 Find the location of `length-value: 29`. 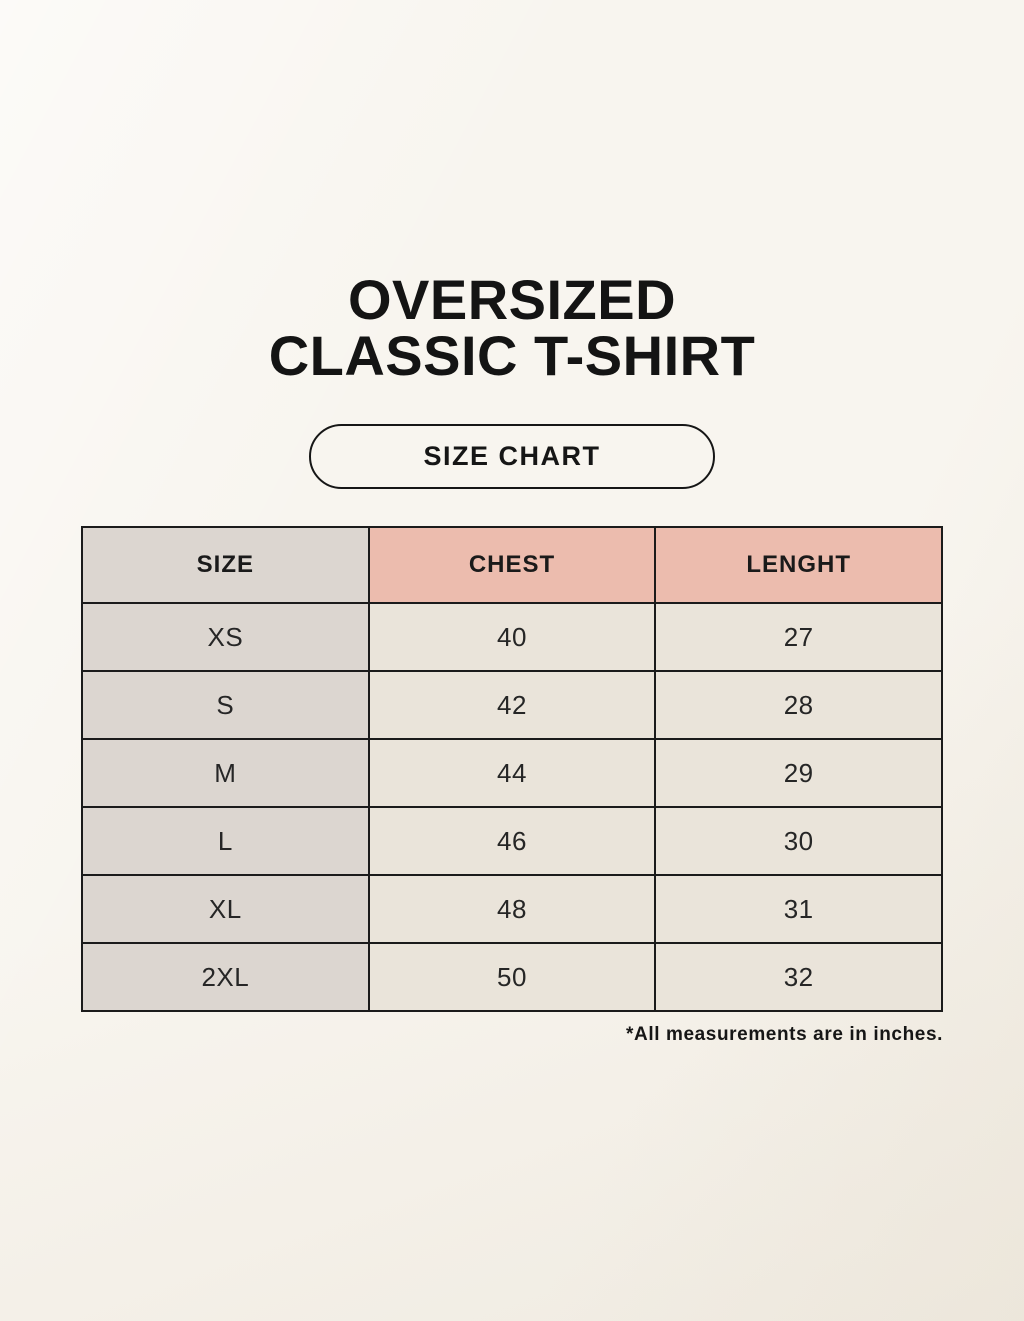

length-value: 29 is located at coordinates (798, 773).